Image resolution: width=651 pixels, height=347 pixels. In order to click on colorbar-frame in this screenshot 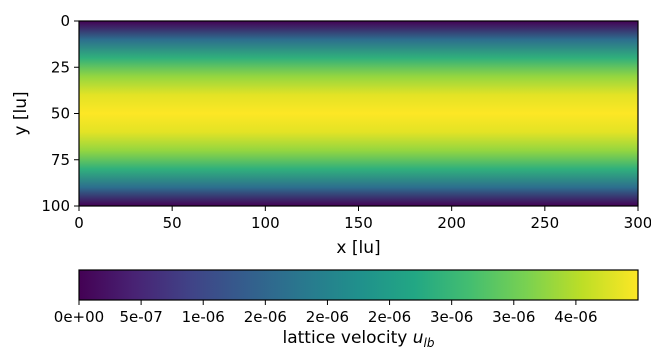, I will do `click(358, 285)`.